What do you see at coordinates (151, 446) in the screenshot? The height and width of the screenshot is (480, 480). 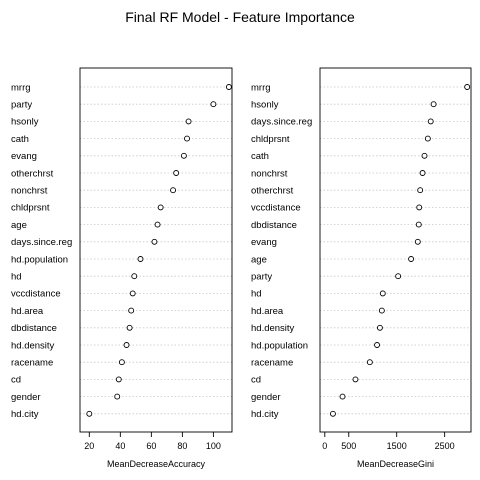 I see `x-tick-label: 60` at bounding box center [151, 446].